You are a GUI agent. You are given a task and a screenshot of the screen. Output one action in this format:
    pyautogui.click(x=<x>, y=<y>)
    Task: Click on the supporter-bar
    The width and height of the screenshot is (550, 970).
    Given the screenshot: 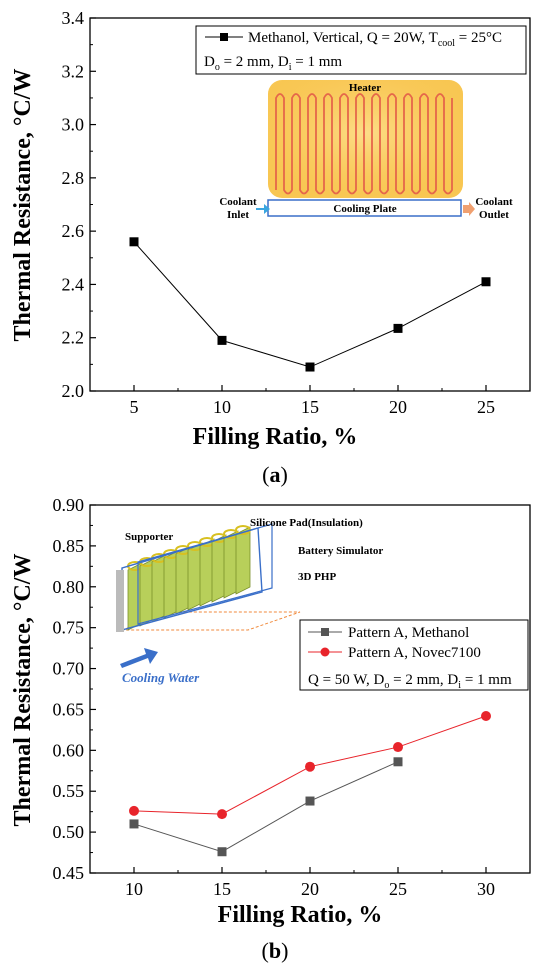 What is the action you would take?
    pyautogui.click(x=120, y=601)
    